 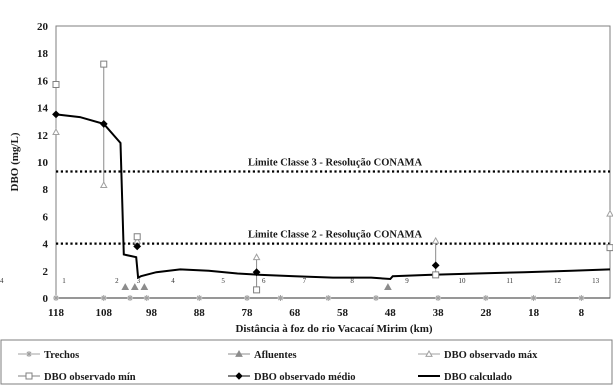 I want to click on reference-line-label: Limite Classe 3 - Resolução CONAMA, so click(x=335, y=163).